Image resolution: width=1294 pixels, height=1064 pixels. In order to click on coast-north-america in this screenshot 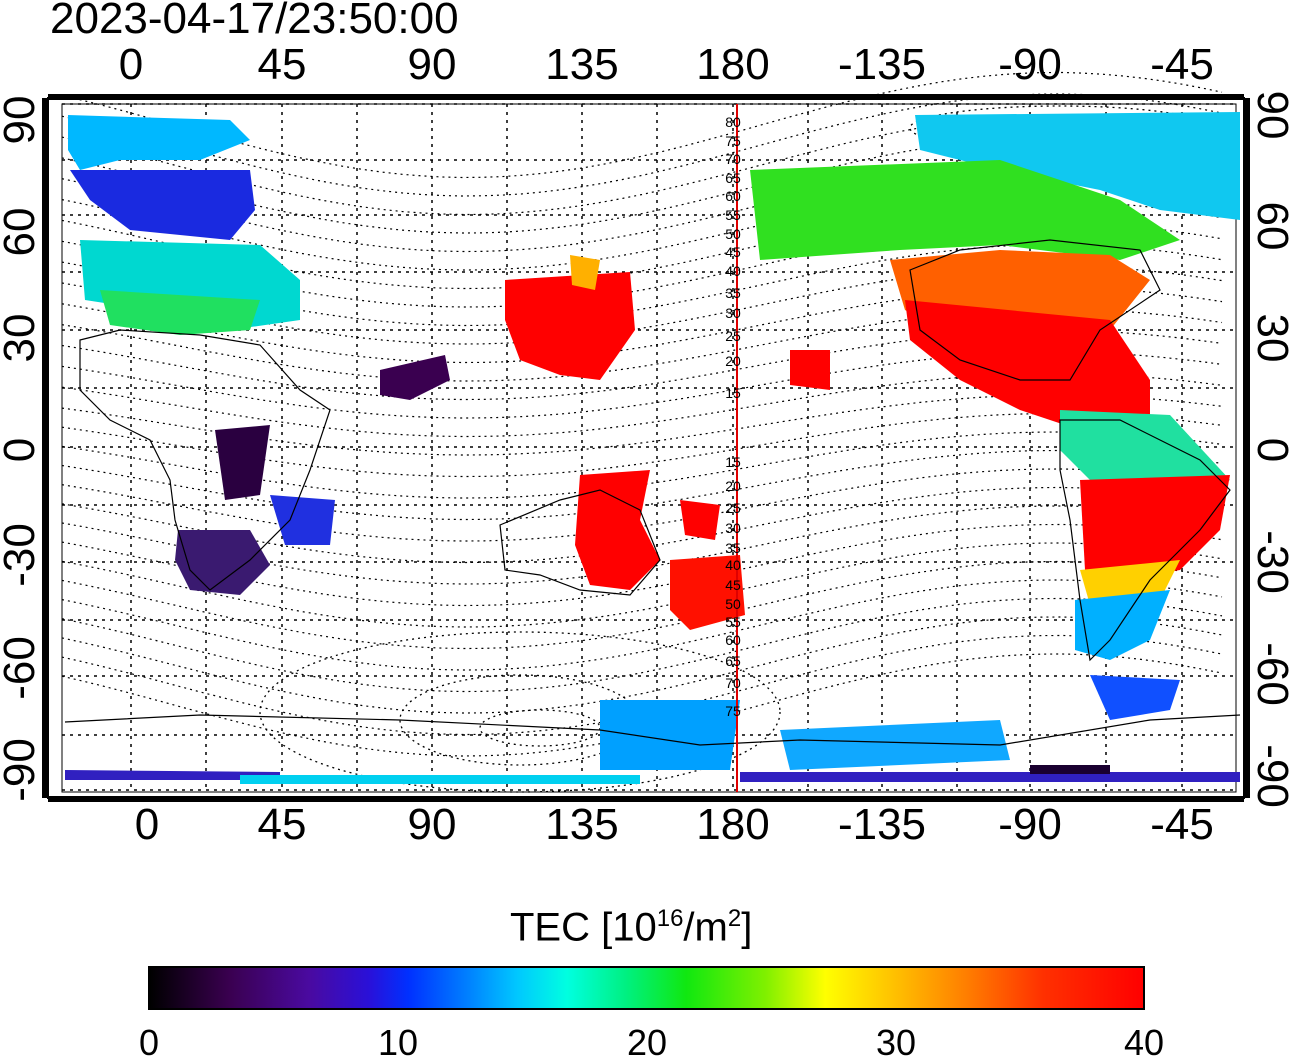, I will do `click(1035, 310)`.